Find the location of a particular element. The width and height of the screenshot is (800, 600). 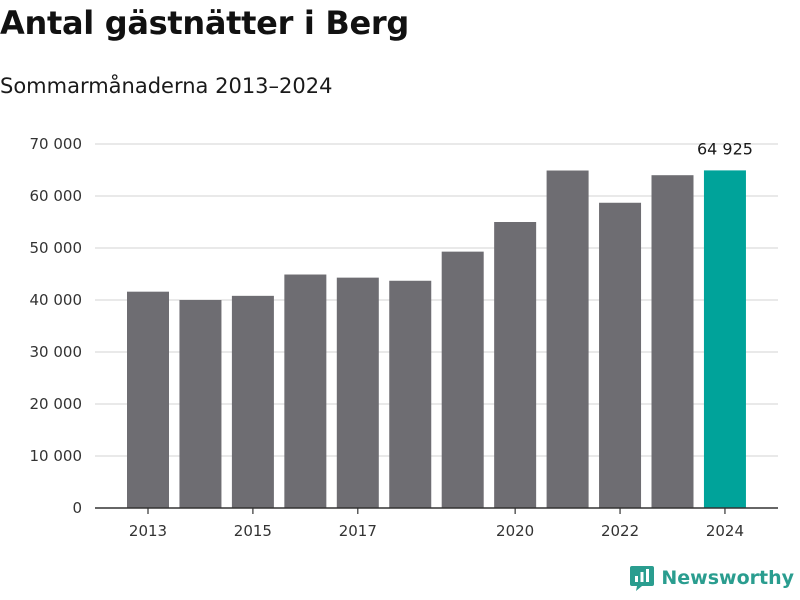

bar-2024 is located at coordinates (724, 339).